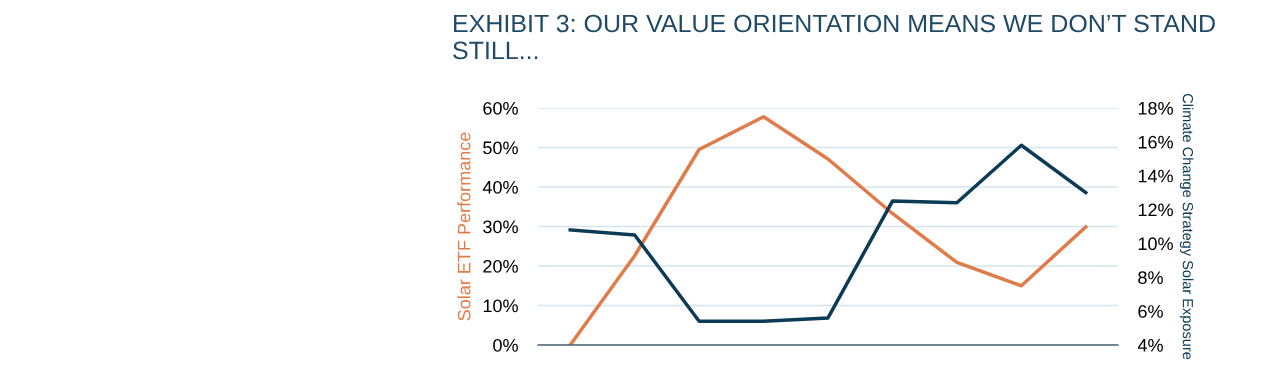 The width and height of the screenshot is (1275, 369). Describe the element at coordinates (1150, 345) in the screenshot. I see `y2-tick-label: 4%` at that location.